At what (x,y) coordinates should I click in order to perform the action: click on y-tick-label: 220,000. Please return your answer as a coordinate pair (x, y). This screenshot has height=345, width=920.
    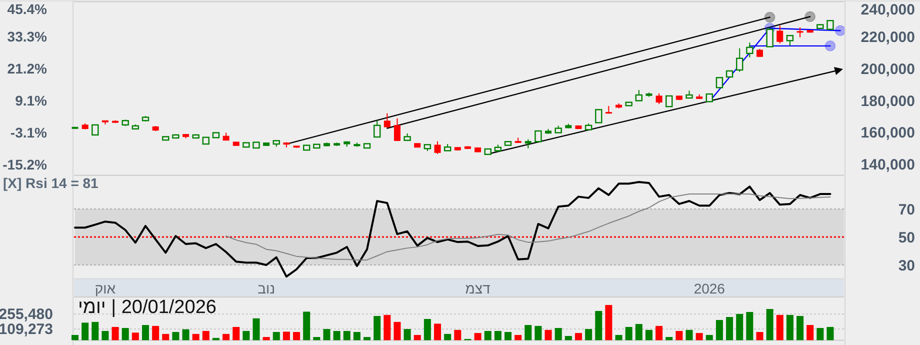
    Looking at the image, I should click on (887, 37).